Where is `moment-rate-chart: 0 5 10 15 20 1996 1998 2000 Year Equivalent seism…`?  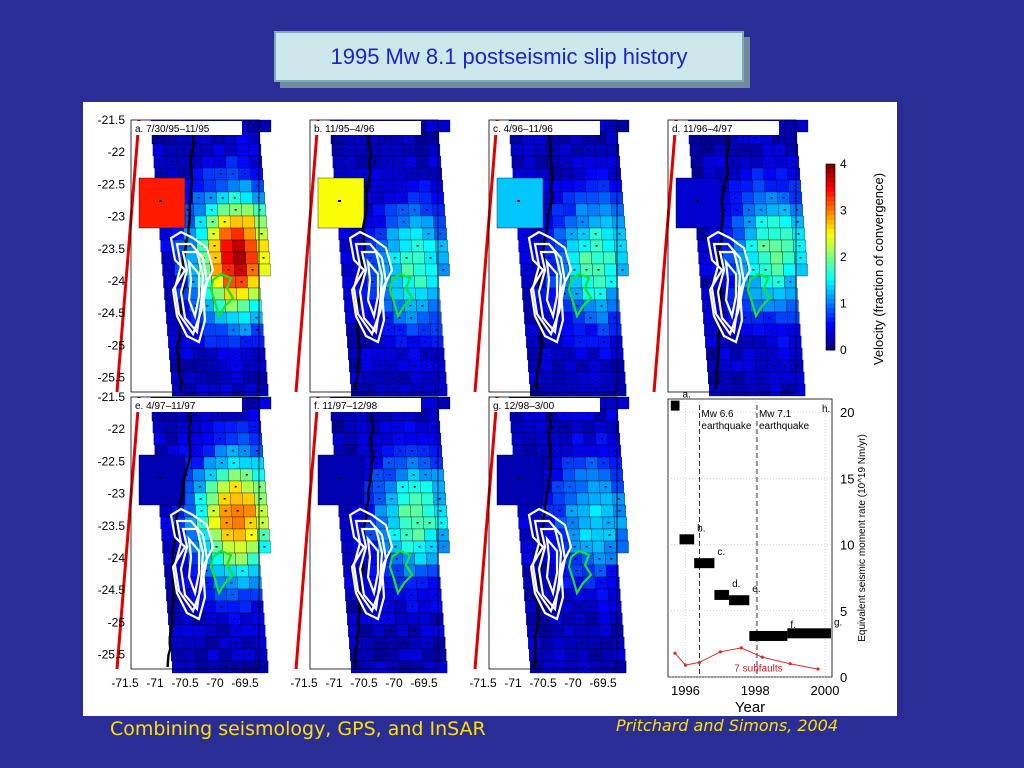
moment-rate-chart: 0 5 10 15 20 1996 1998 2000 Year Equivalent seism… is located at coordinates (767, 553).